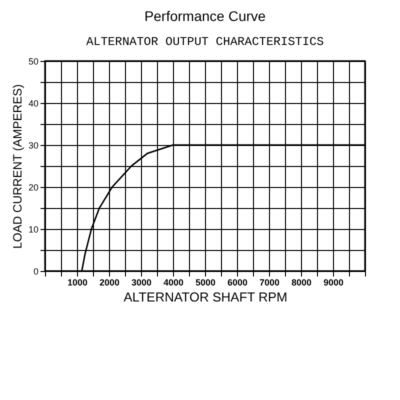  I want to click on x-tick-label: 2000, so click(109, 283).